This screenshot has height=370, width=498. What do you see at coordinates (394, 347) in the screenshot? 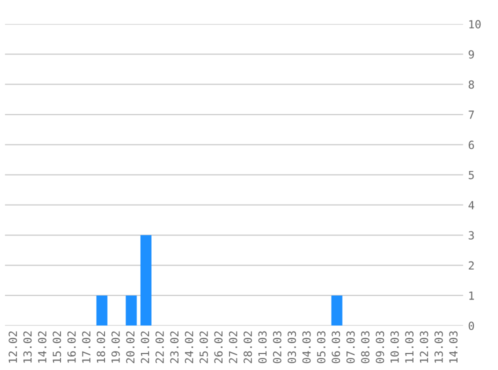
I see `x-tick-label: 10.03` at bounding box center [394, 347].